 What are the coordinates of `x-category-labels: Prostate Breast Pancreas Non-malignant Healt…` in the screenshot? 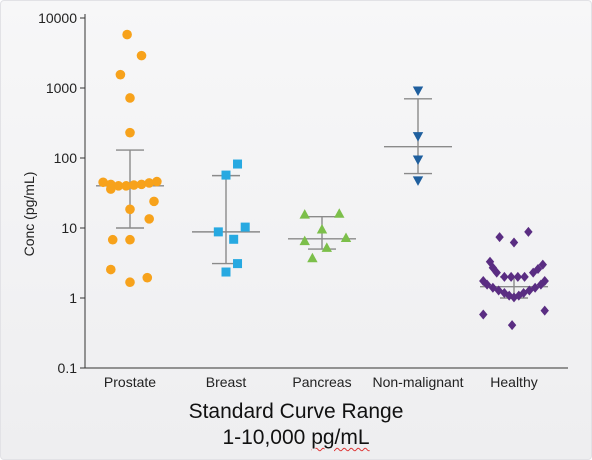 It's located at (321, 382).